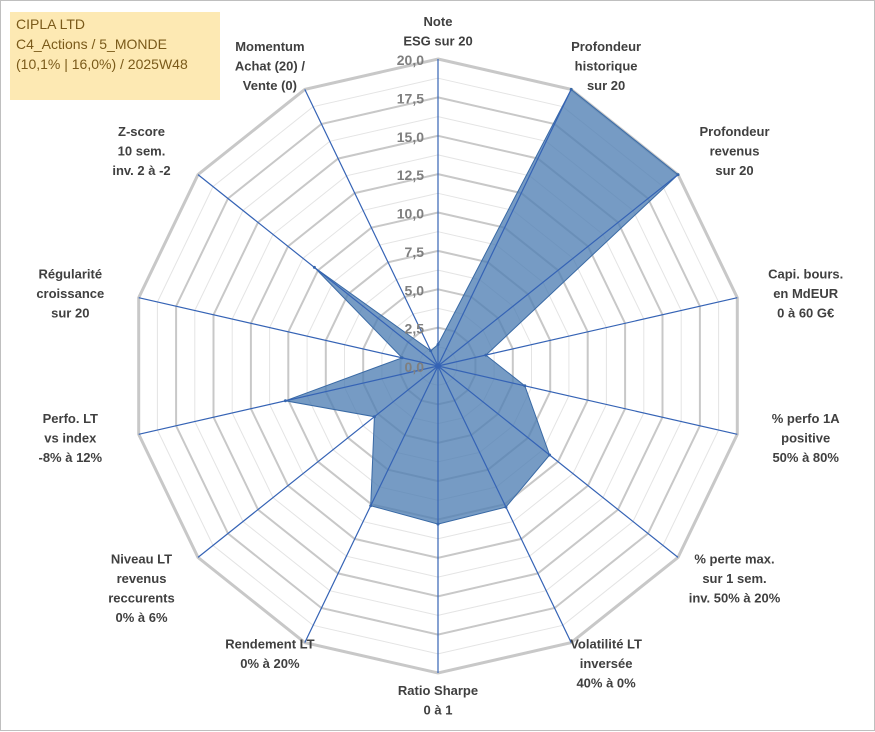  I want to click on tick-label: 17,5, so click(410, 98).